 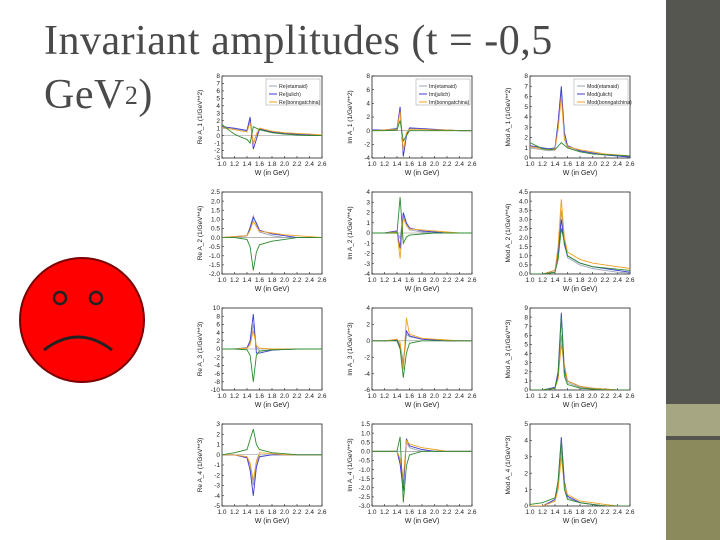 What do you see at coordinates (439, 95) in the screenshot?
I see `legend-entry: Im(julich)` at bounding box center [439, 95].